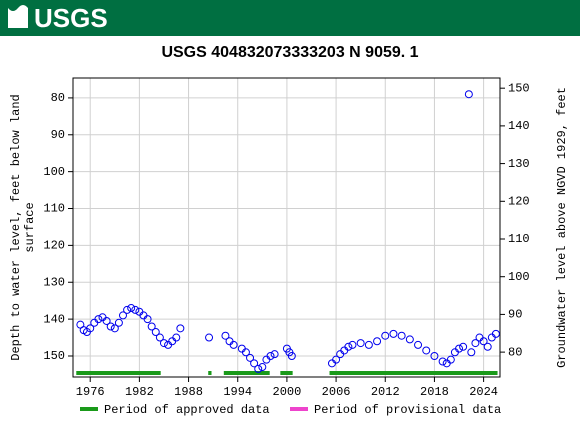 Image resolution: width=580 pixels, height=430 pixels. I want to click on x-tick-label: 1988, so click(188, 392).